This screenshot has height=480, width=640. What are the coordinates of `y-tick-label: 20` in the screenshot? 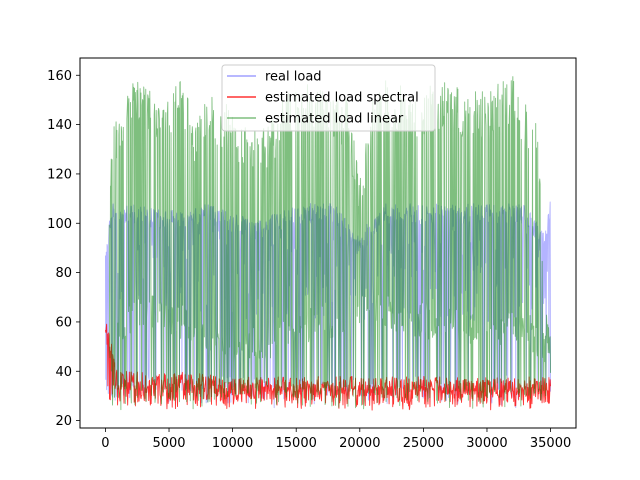 It's located at (63, 421).